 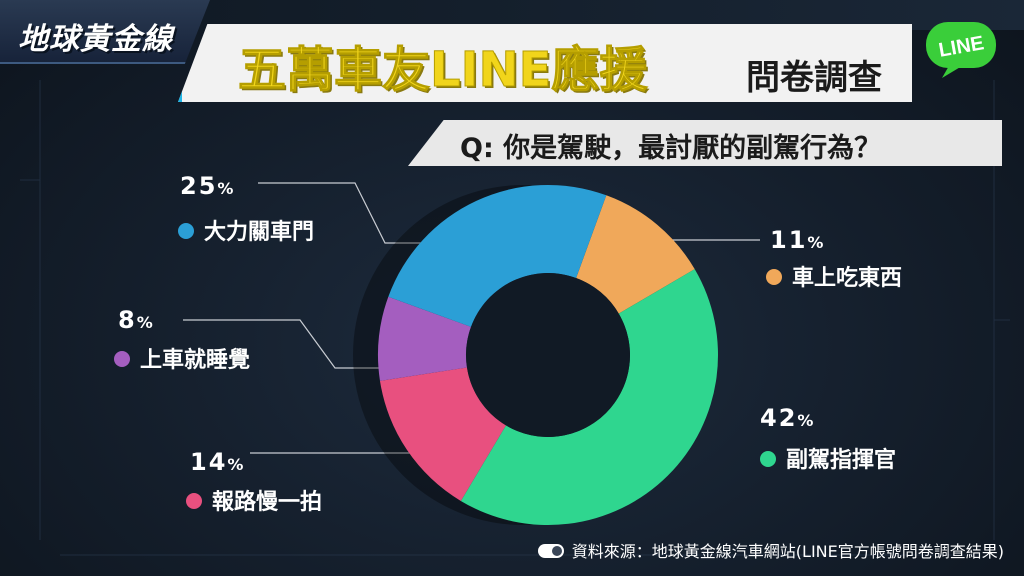 What do you see at coordinates (828, 458) in the screenshot?
I see `slice-label-s1: 副駕指揮官` at bounding box center [828, 458].